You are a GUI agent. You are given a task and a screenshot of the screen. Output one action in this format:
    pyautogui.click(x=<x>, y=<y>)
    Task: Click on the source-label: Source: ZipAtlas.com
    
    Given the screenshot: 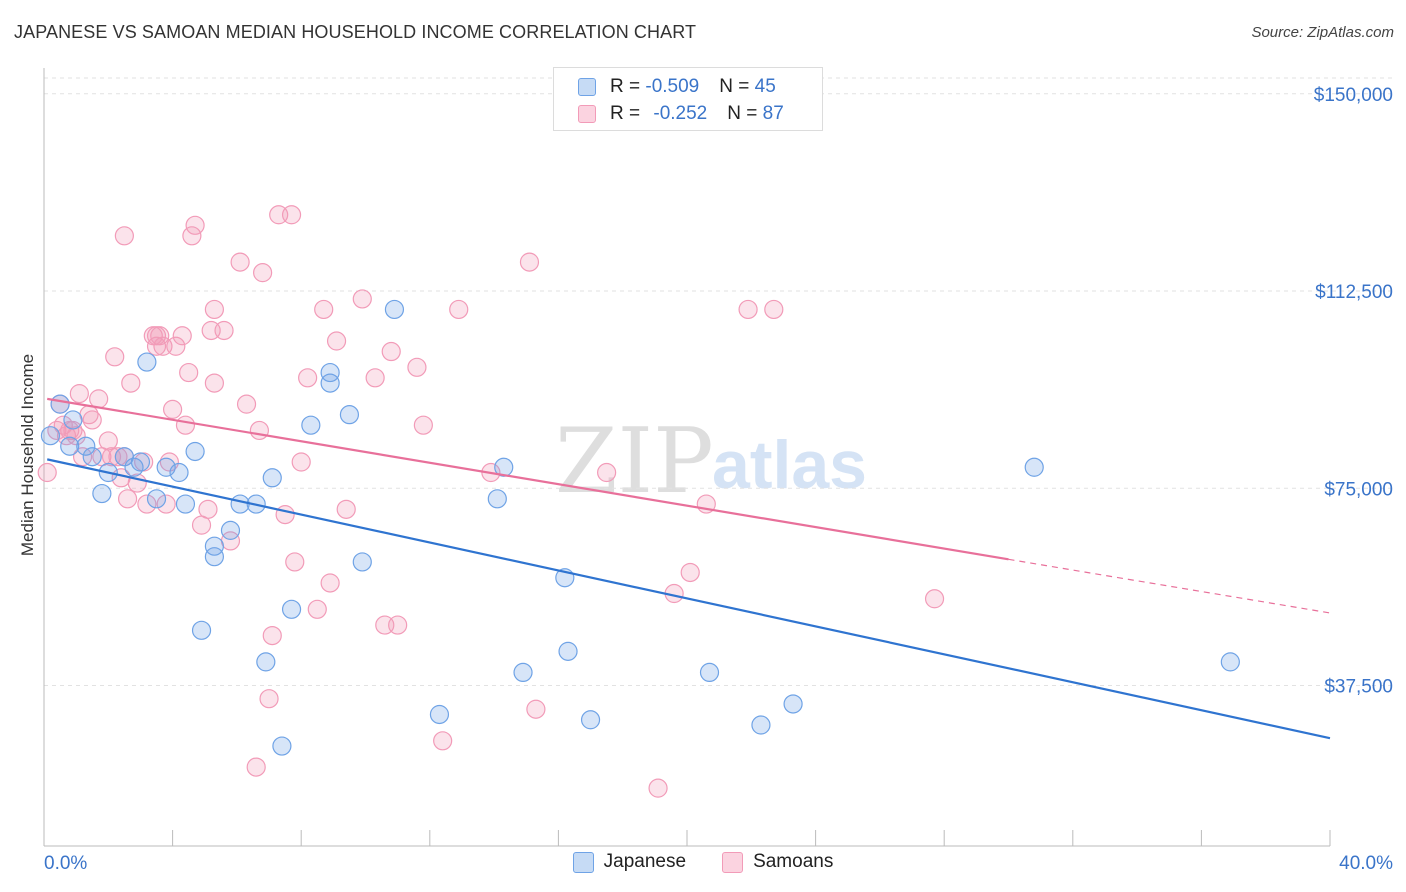 What is the action you would take?
    pyautogui.click(x=1322, y=32)
    